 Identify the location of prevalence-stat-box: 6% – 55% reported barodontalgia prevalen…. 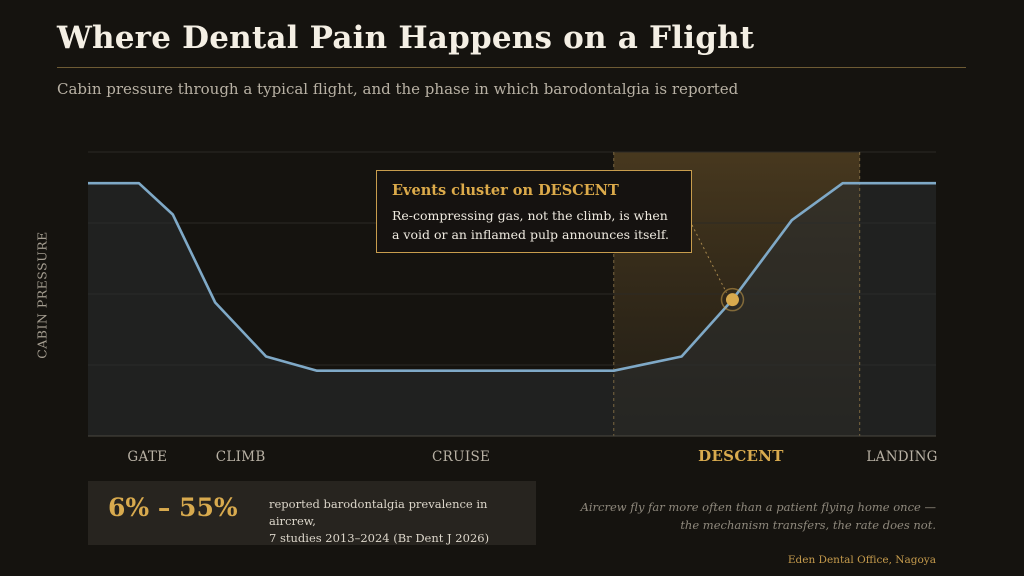
(312, 513).